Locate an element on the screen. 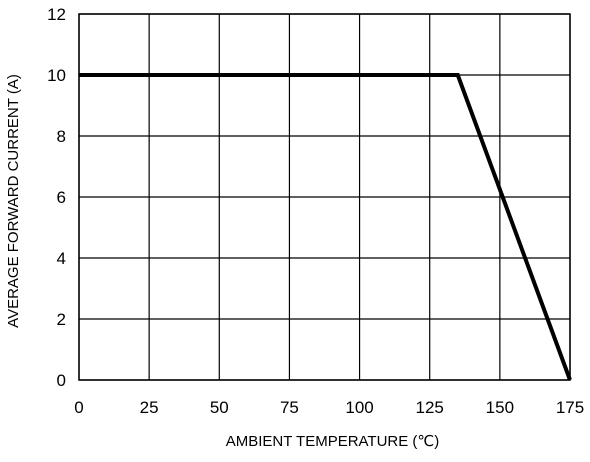 The height and width of the screenshot is (462, 590). y-tick-label-6: 6 is located at coordinates (61, 197).